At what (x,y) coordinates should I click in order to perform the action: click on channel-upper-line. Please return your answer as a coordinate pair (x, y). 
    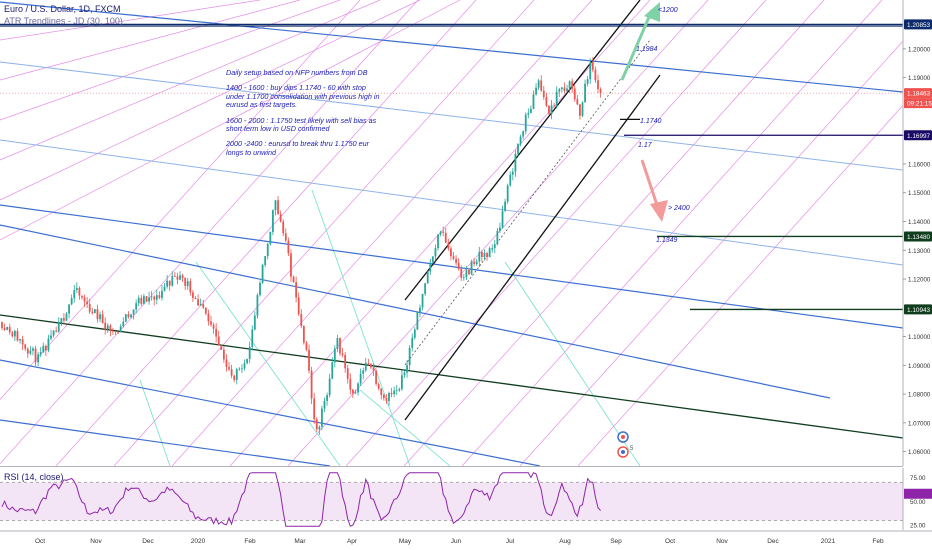
    Looking at the image, I should click on (522, 150).